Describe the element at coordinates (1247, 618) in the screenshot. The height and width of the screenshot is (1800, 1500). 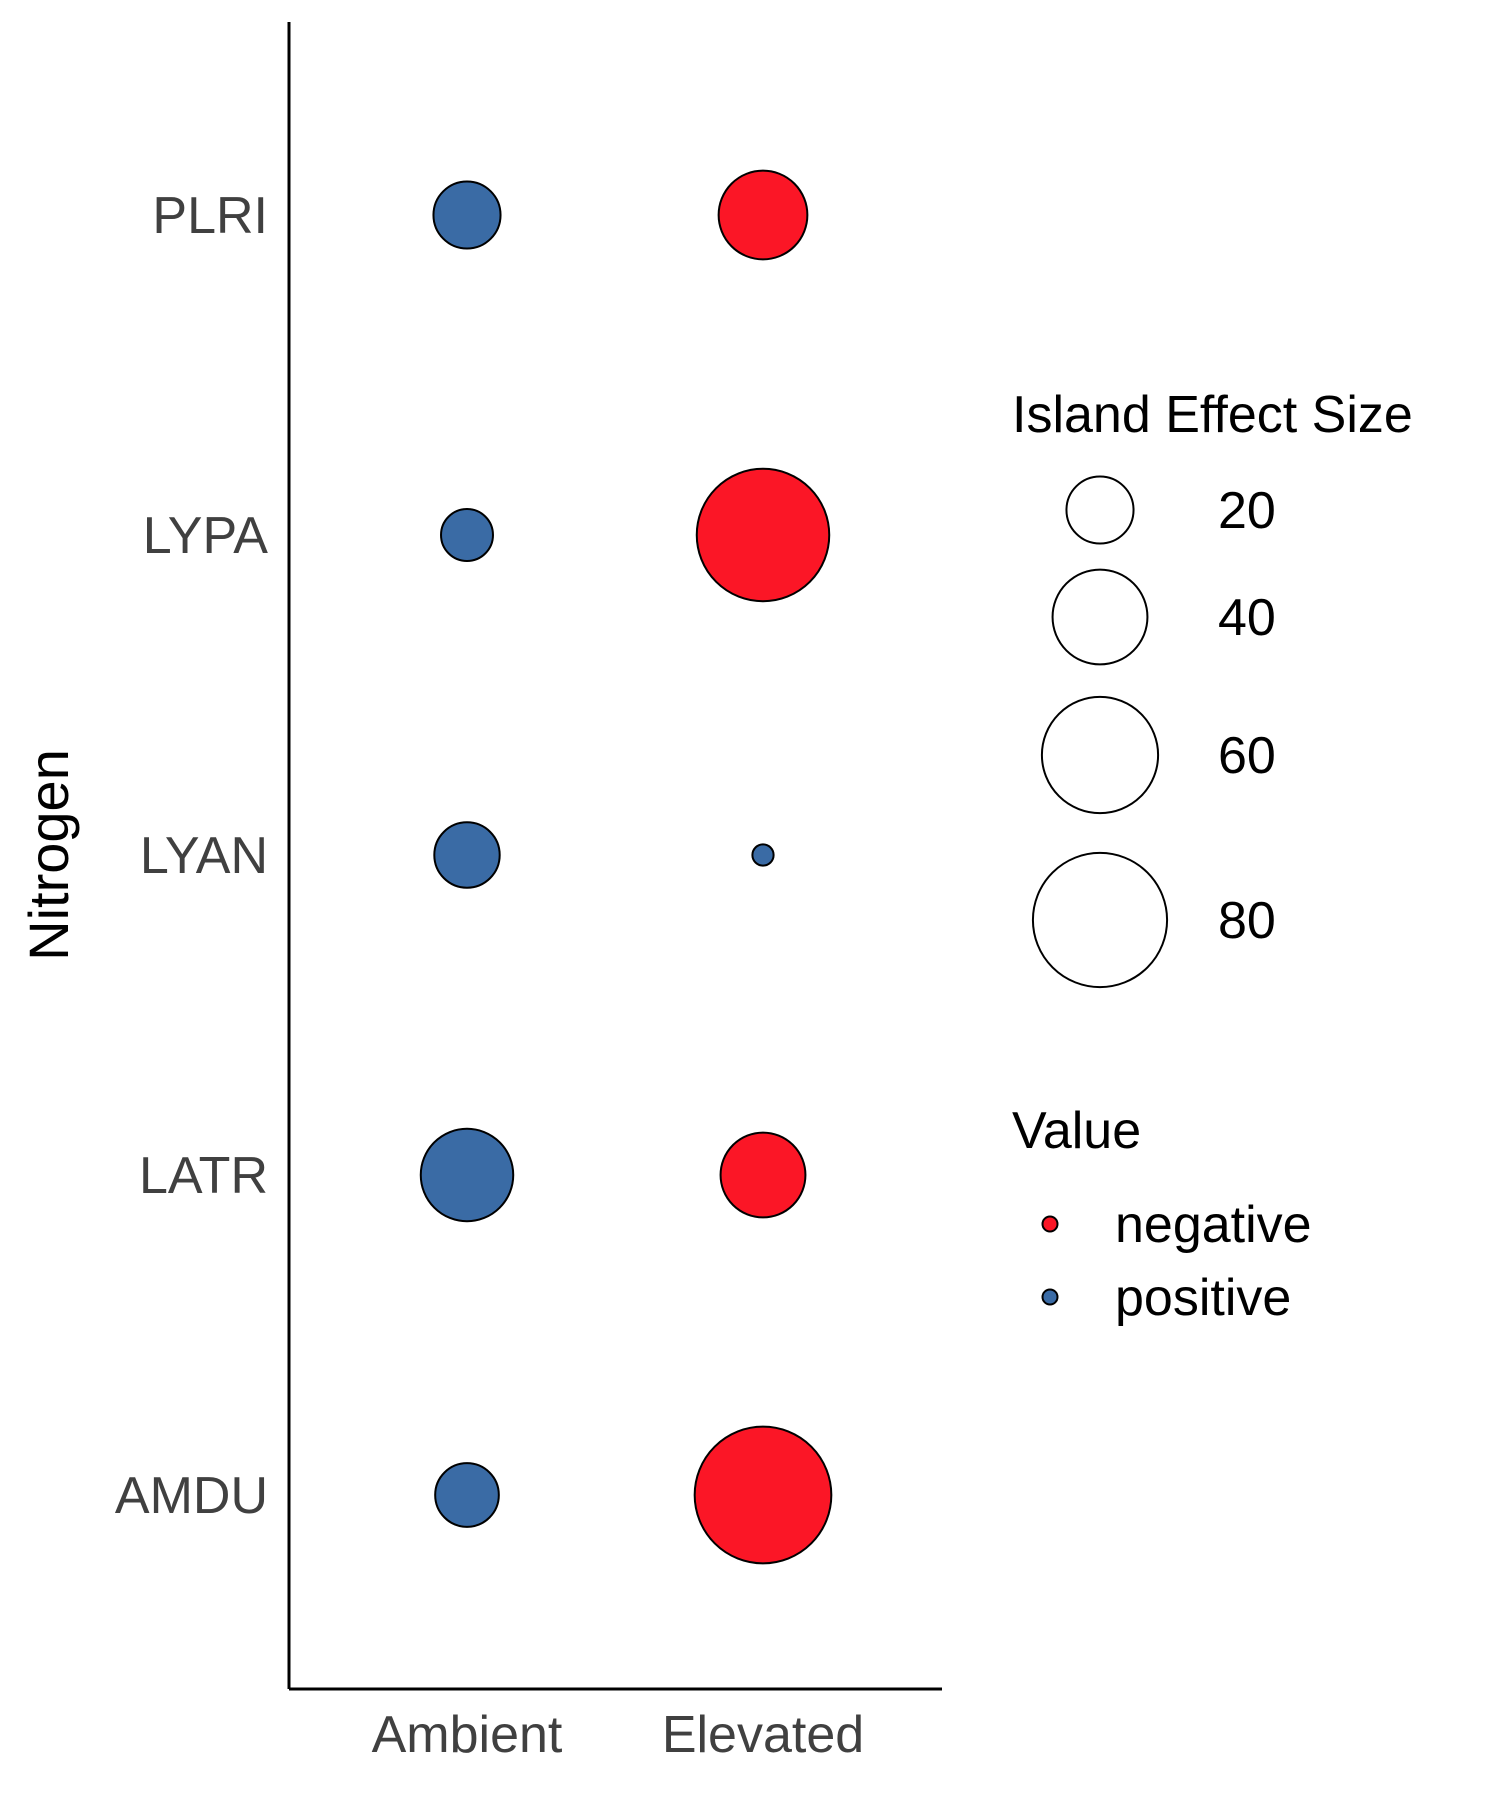
I see `size-legend-label-40: 40` at that location.